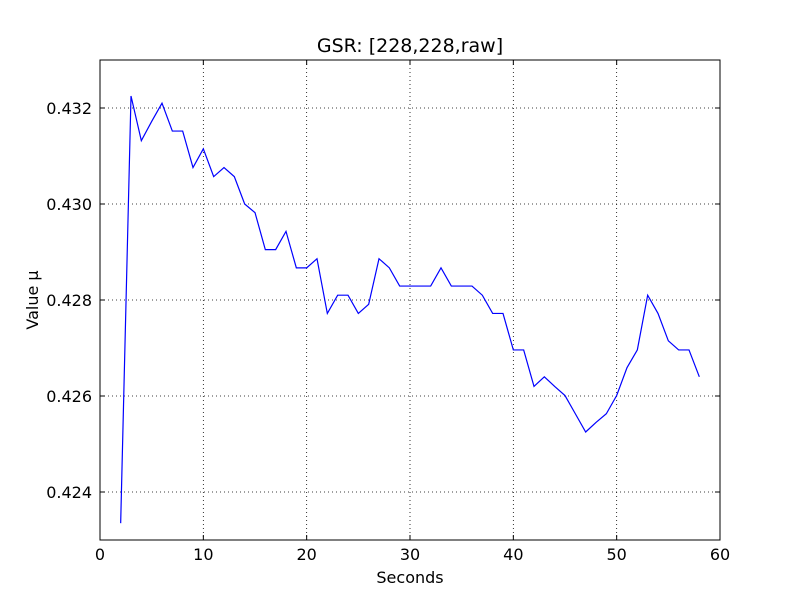 The height and width of the screenshot is (604, 800). What do you see at coordinates (720, 554) in the screenshot?
I see `x-tick-label: 60` at bounding box center [720, 554].